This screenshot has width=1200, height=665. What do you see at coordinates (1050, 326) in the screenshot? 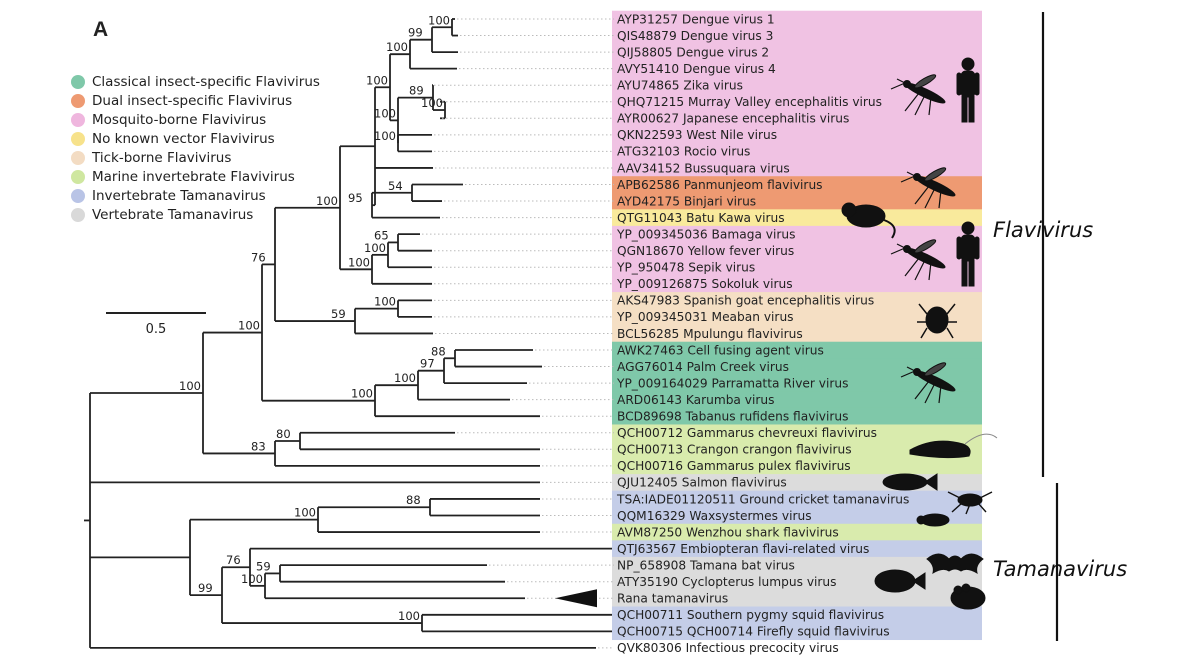
I see `genus-brackets` at bounding box center [1050, 326].